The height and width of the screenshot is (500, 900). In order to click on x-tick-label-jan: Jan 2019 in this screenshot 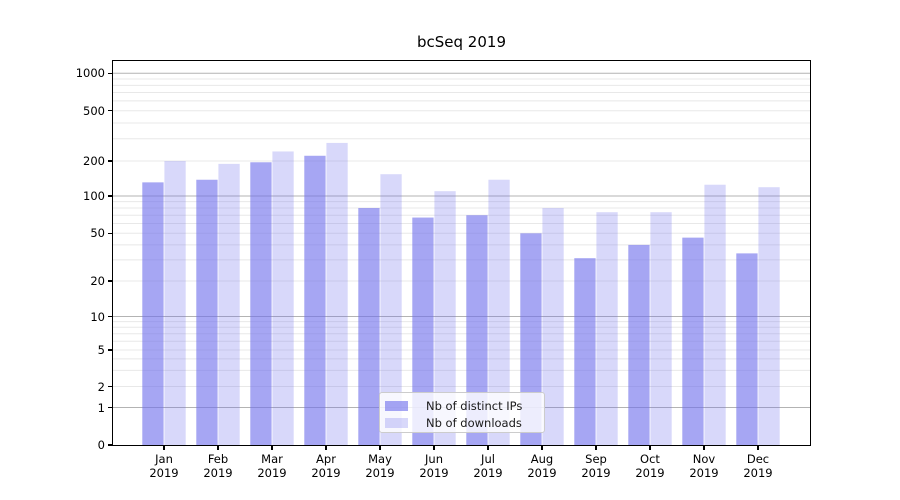, I will do `click(164, 466)`.